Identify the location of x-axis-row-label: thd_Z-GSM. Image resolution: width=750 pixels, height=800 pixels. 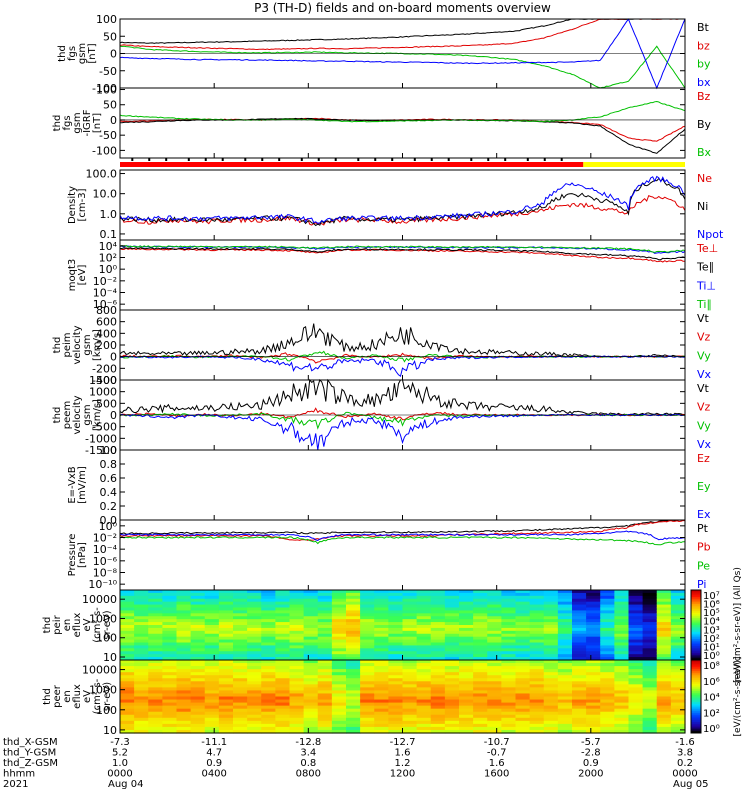
(30, 763).